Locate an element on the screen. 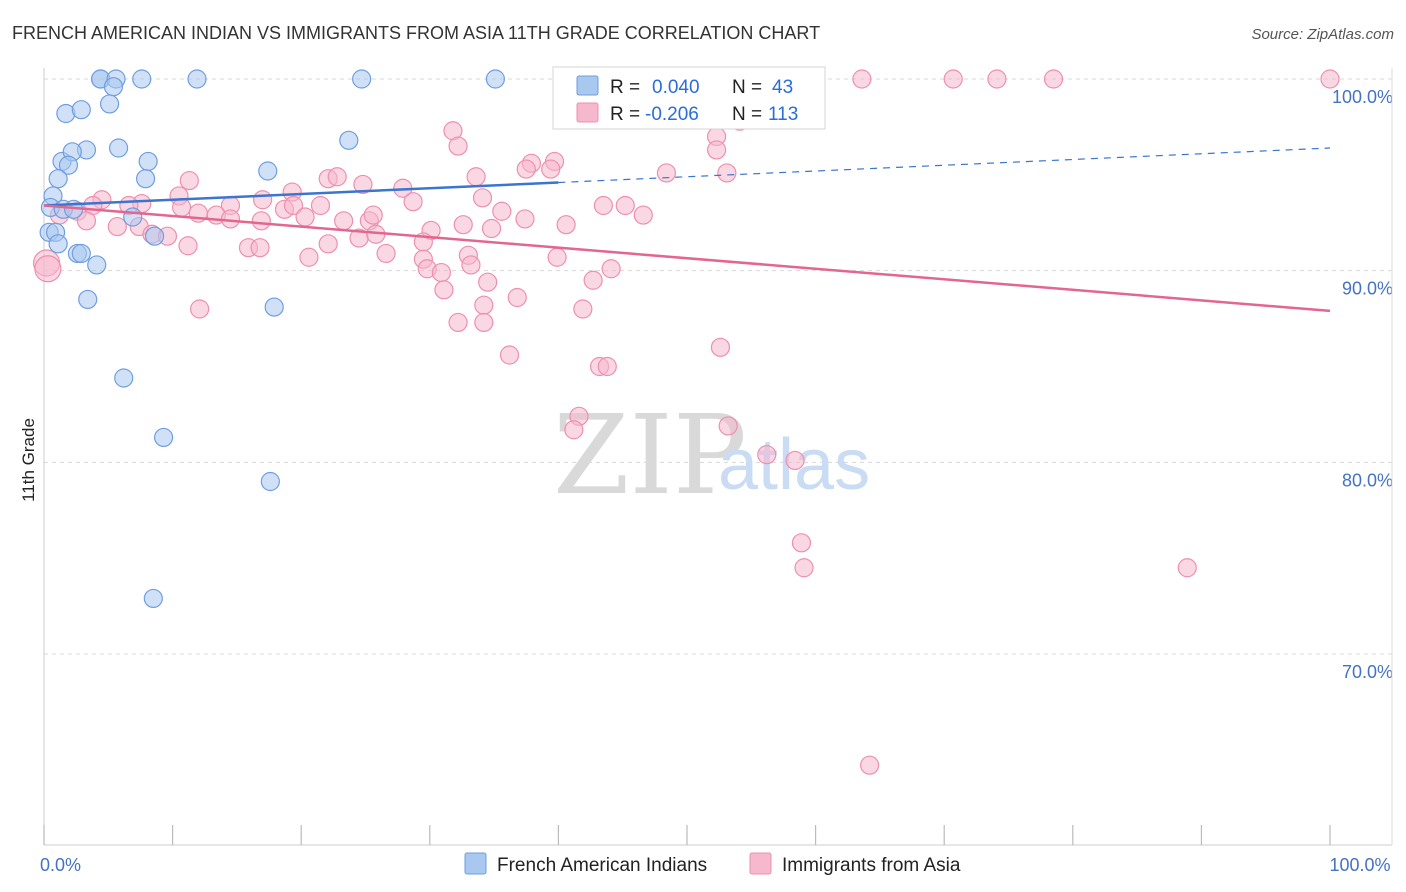 This screenshot has width=1406, height=892. stats-n-label-blue: N = is located at coordinates (747, 87).